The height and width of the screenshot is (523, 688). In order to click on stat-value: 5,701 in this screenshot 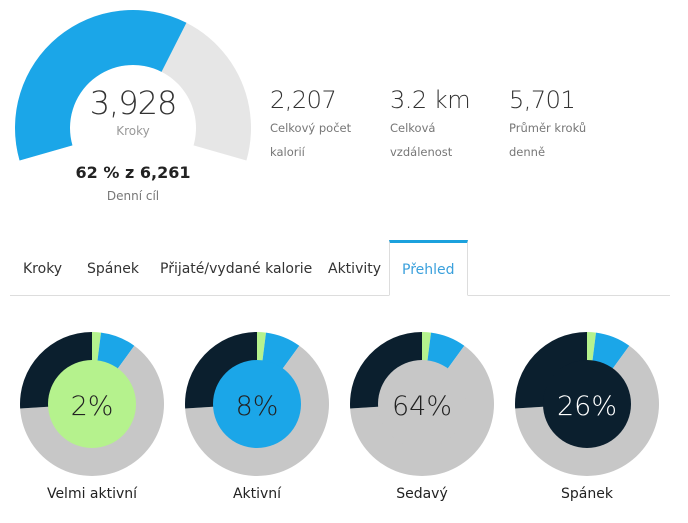, I will do `click(542, 100)`.